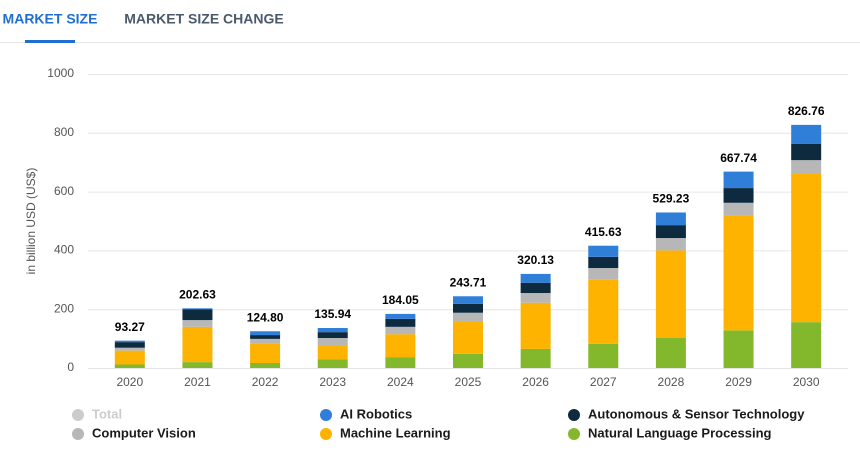  Describe the element at coordinates (64, 132) in the screenshot. I see `y-tick-label: 800` at that location.